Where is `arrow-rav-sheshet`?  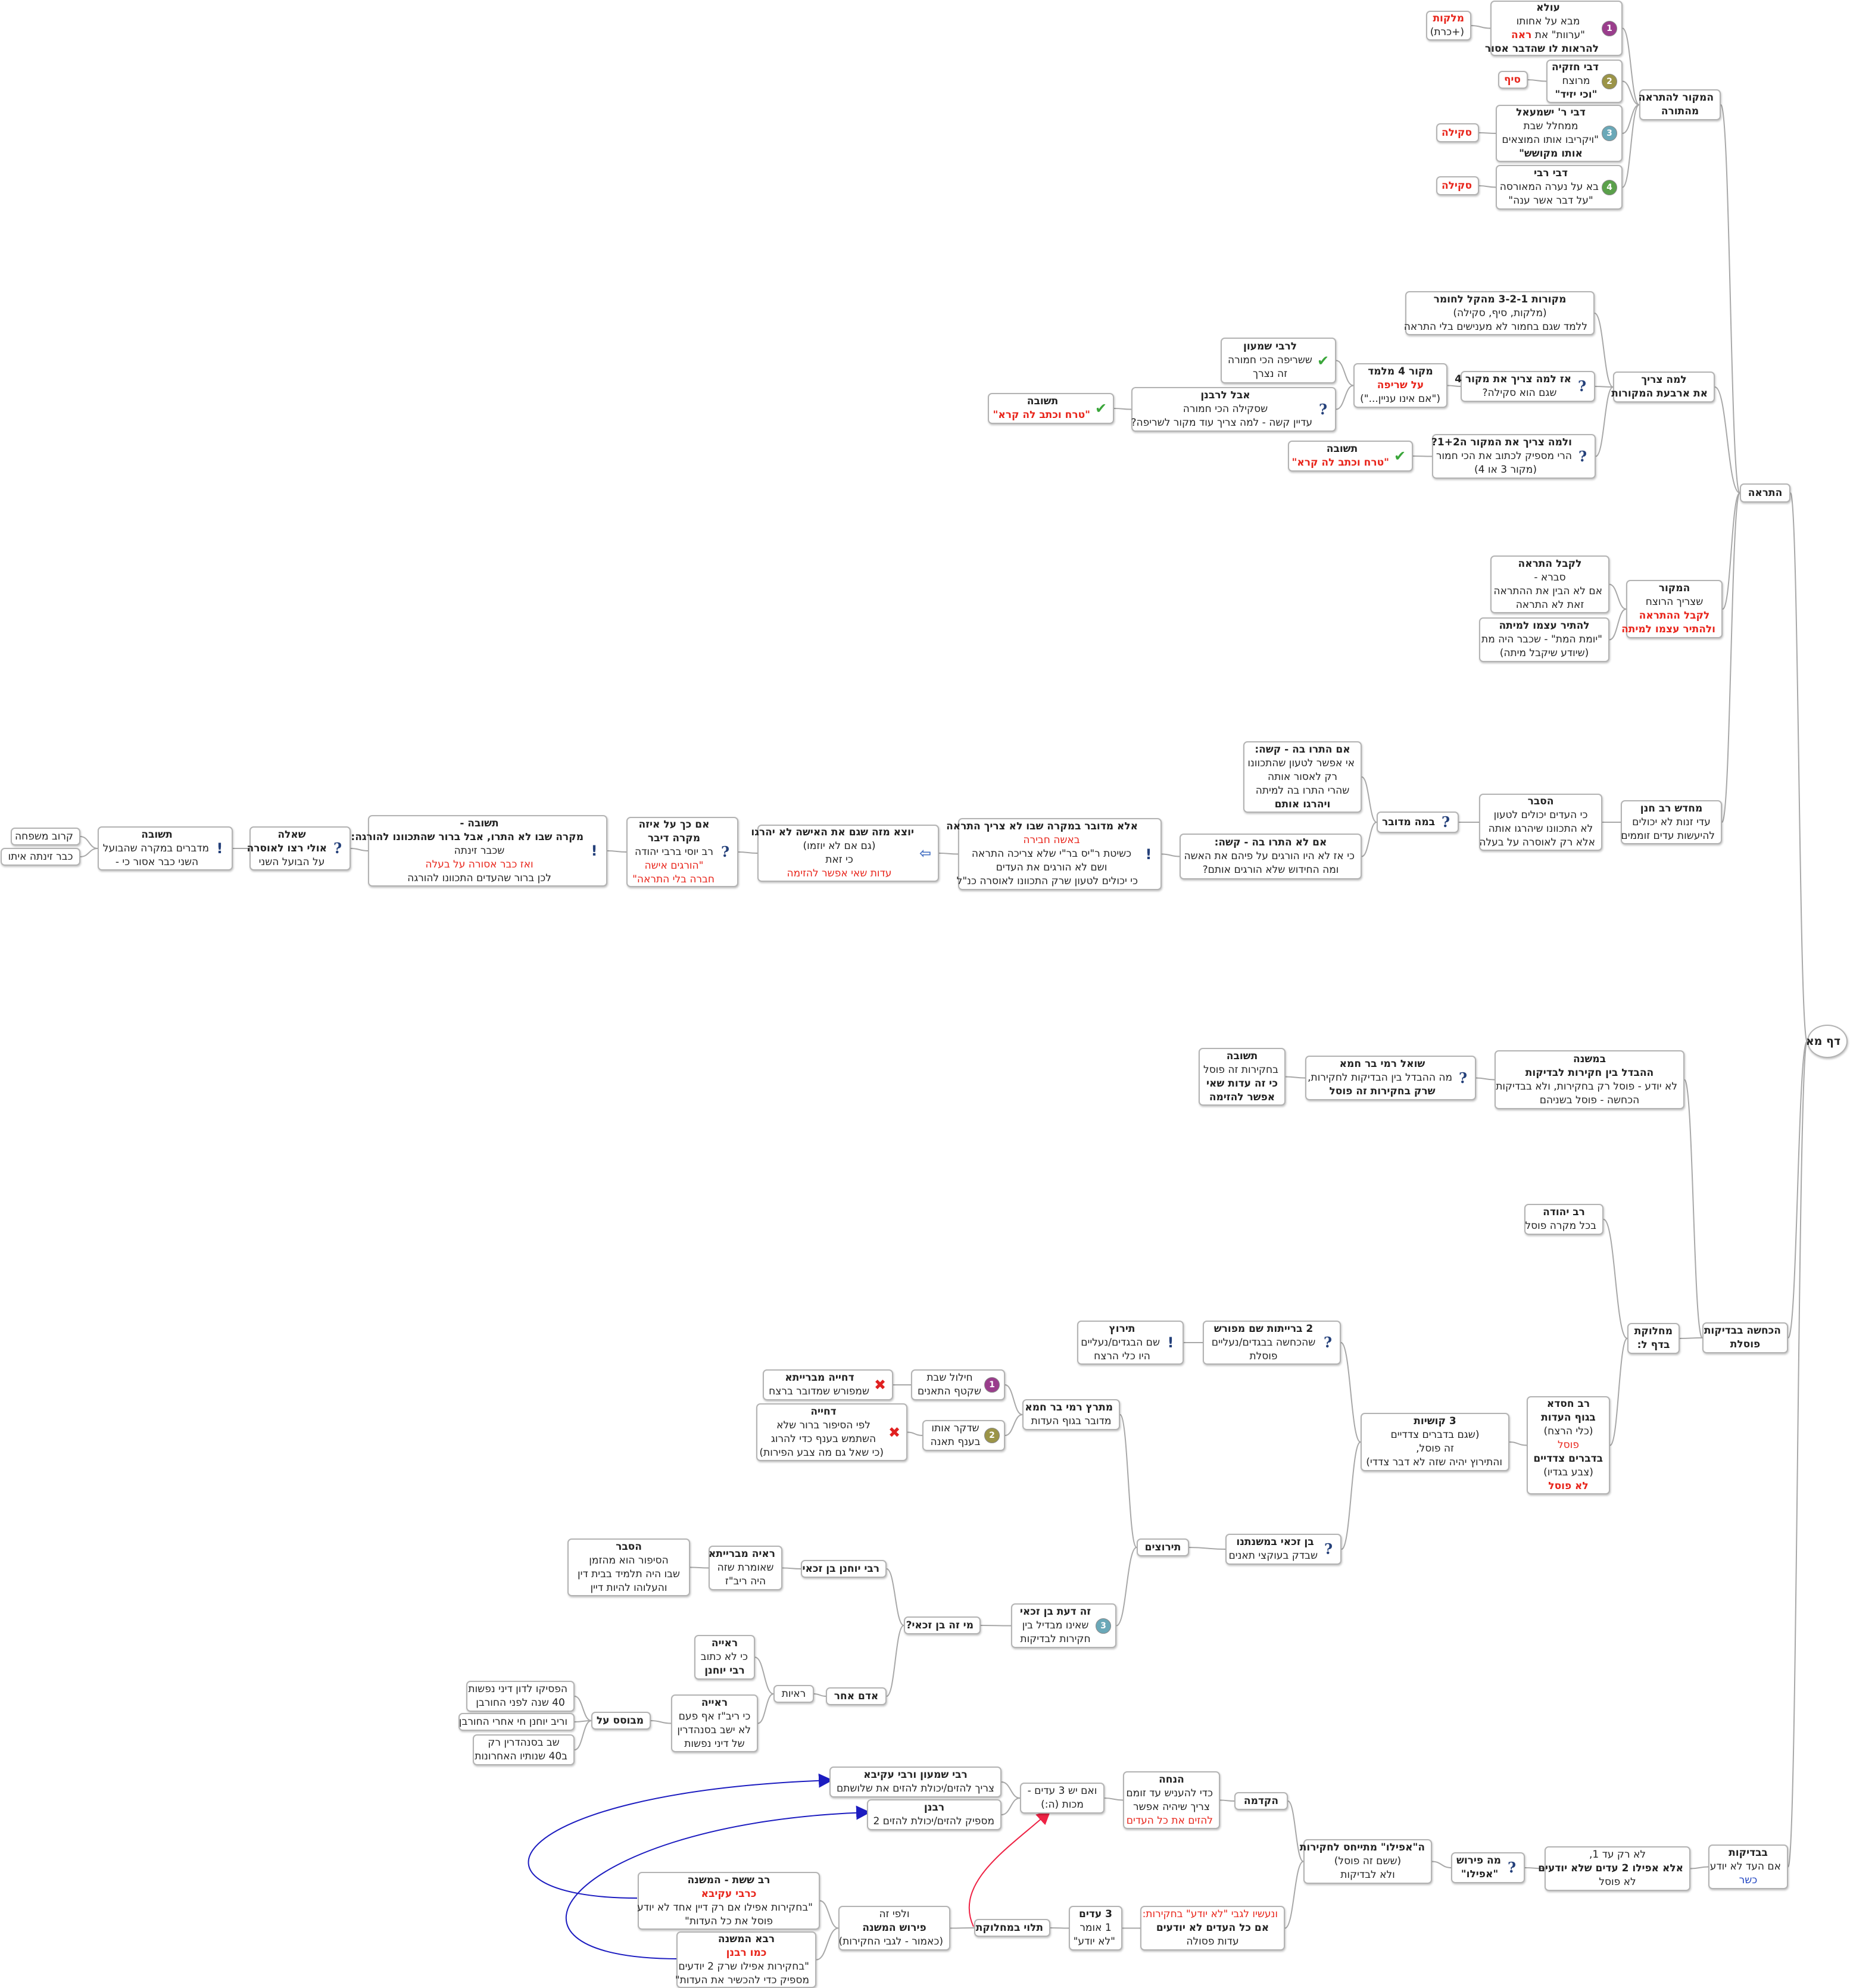 arrow-rav-sheshet is located at coordinates (680, 1836).